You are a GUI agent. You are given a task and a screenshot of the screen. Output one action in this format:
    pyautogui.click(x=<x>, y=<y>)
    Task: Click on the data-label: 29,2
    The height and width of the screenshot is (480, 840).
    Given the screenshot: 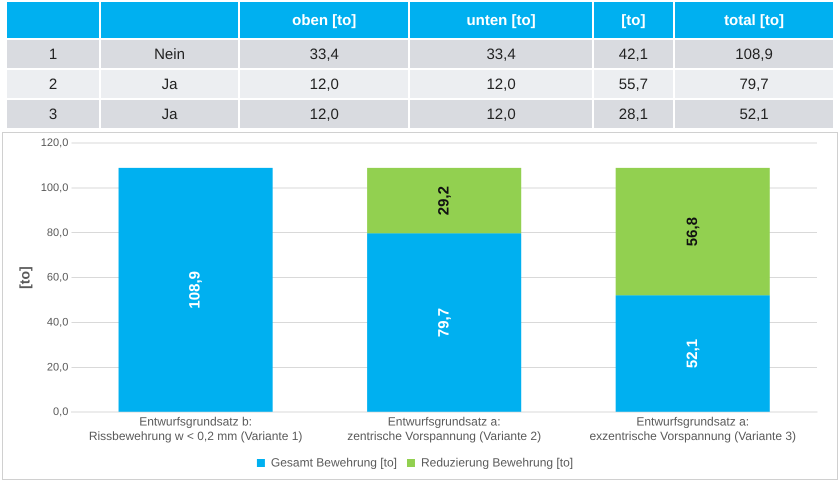 What is the action you would take?
    pyautogui.click(x=443, y=201)
    